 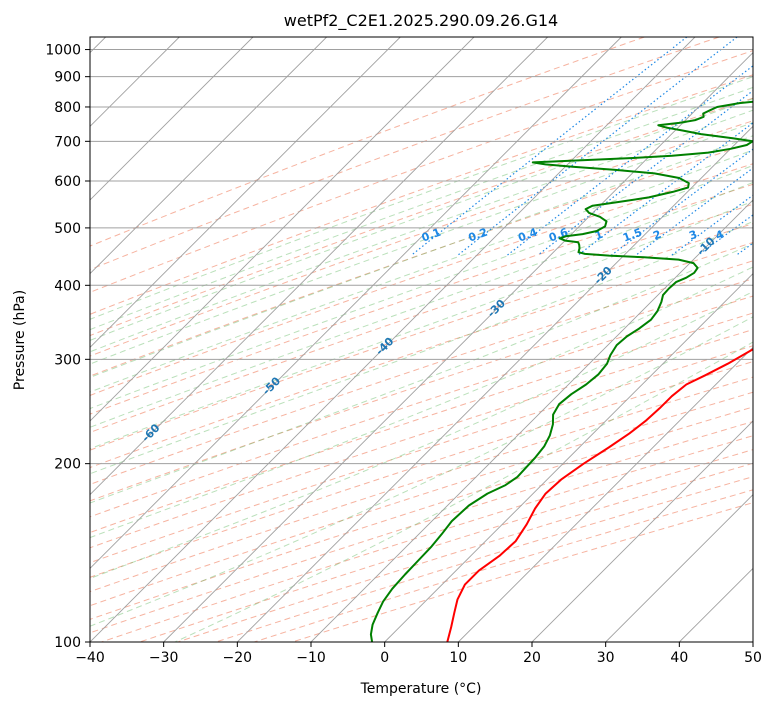 I want to click on y-axis-label: Pressure (hPa), so click(x=20, y=340).